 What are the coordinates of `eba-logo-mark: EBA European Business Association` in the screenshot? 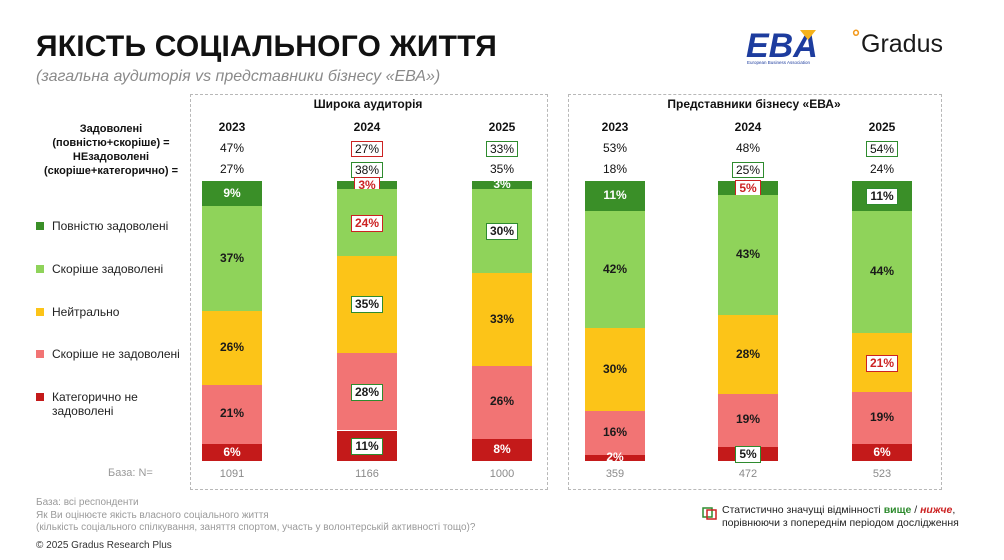 It's located at (782, 46).